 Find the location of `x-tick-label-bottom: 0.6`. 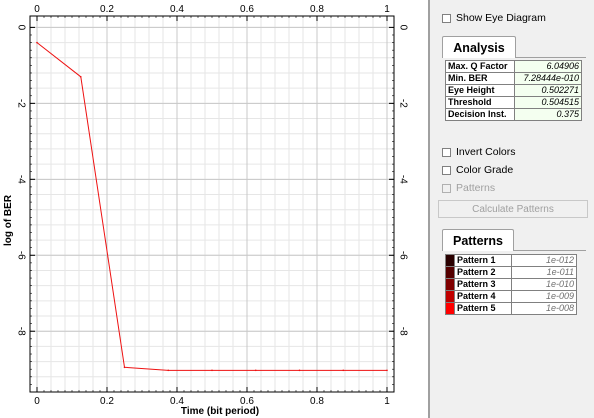

x-tick-label-bottom: 0.6 is located at coordinates (247, 401).